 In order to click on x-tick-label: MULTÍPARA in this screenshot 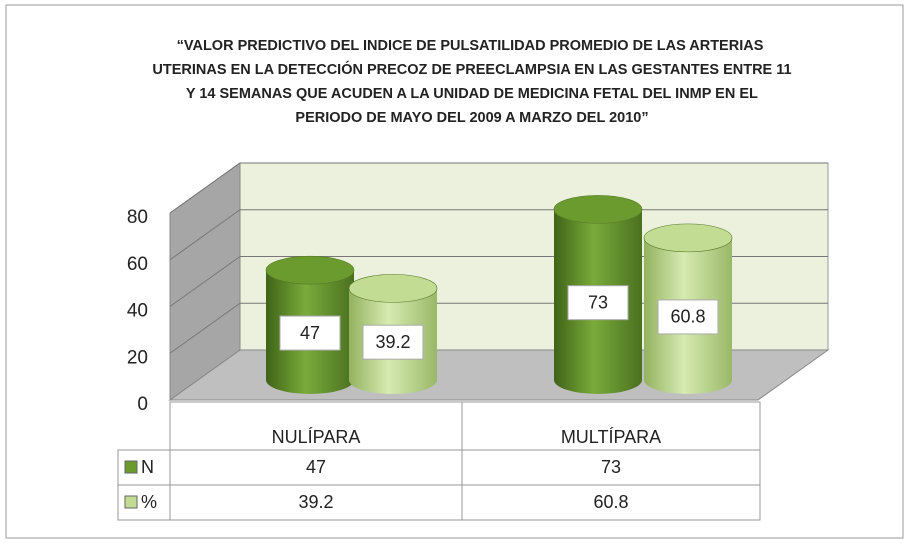, I will do `click(611, 437)`.